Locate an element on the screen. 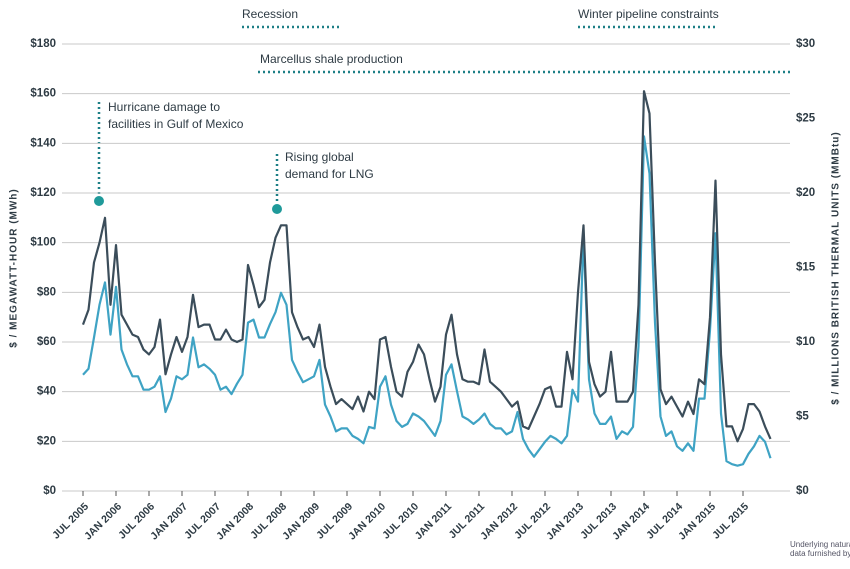 The height and width of the screenshot is (569, 850). y-tick-label: $80 is located at coordinates (46, 292).